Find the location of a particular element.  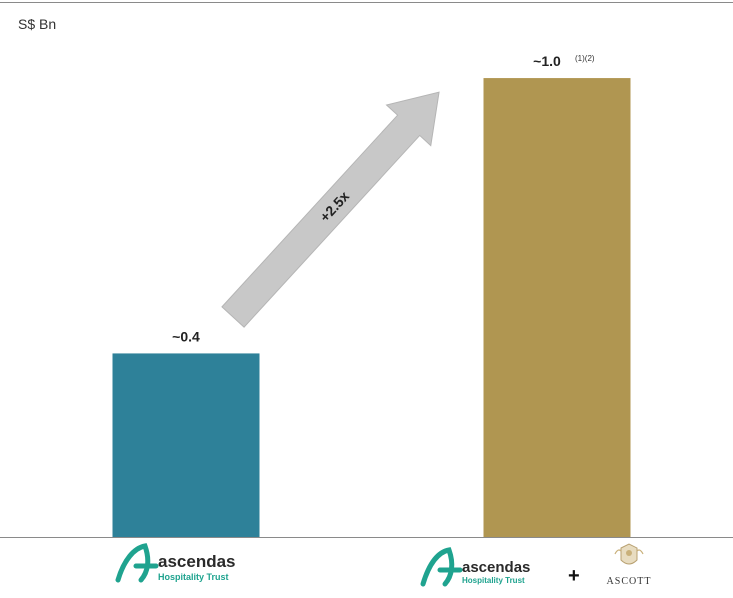

footnote-marker-bar-2: (1)(2) is located at coordinates (585, 58).